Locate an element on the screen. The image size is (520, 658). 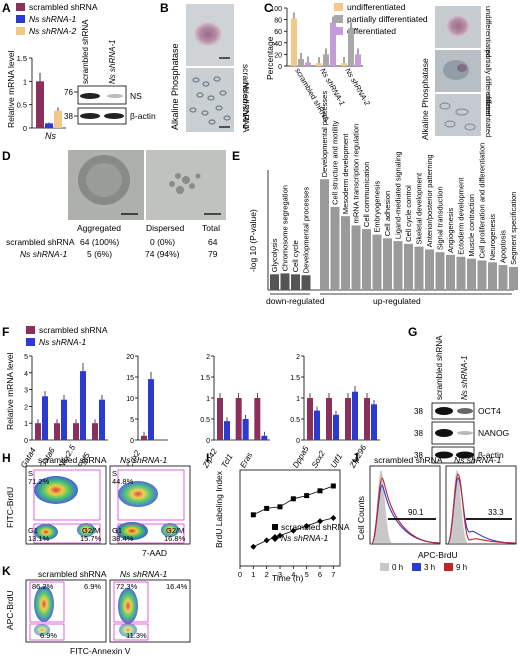
blot-a-lane-1: scrambled shRNA is located at coordinates (85, 51).